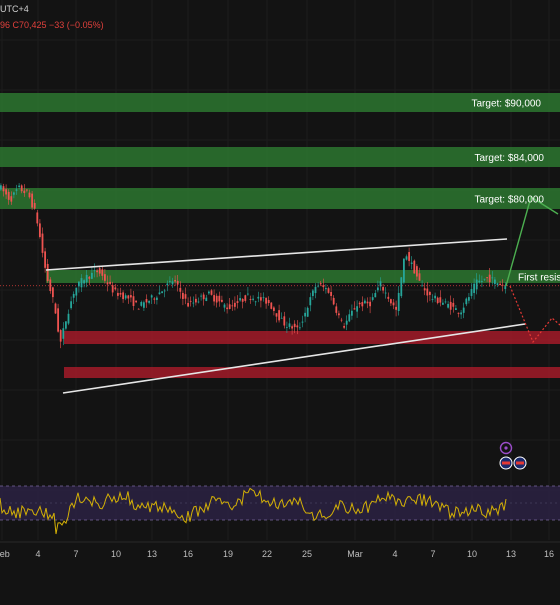 This screenshot has width=560, height=605. Describe the element at coordinates (307, 554) in the screenshot. I see `x-tick-label: 25` at that location.